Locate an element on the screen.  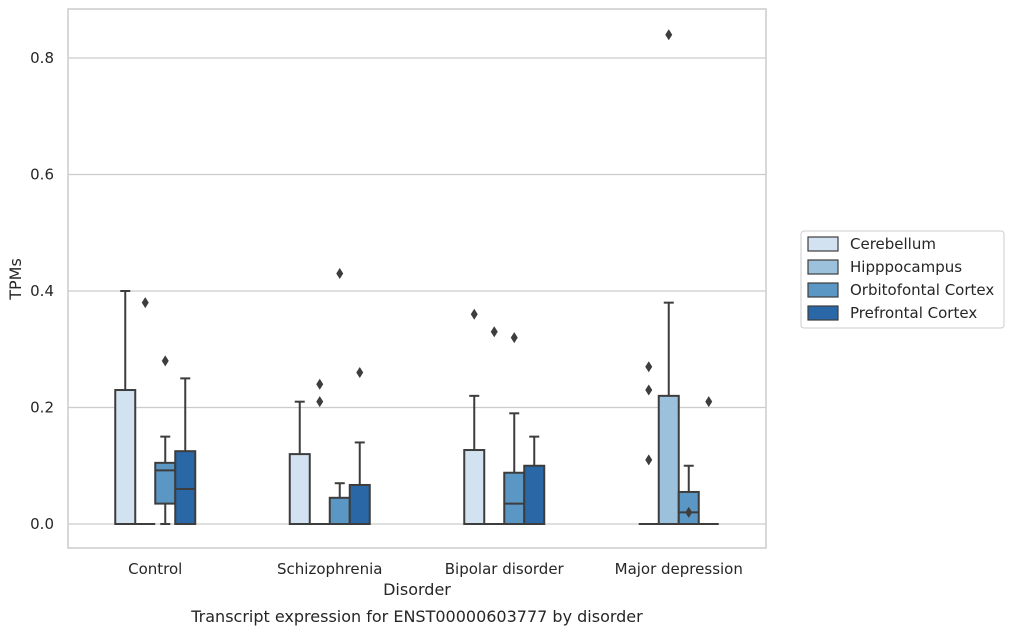
legend-item: Orbitofontal Cortex is located at coordinates (900, 290).